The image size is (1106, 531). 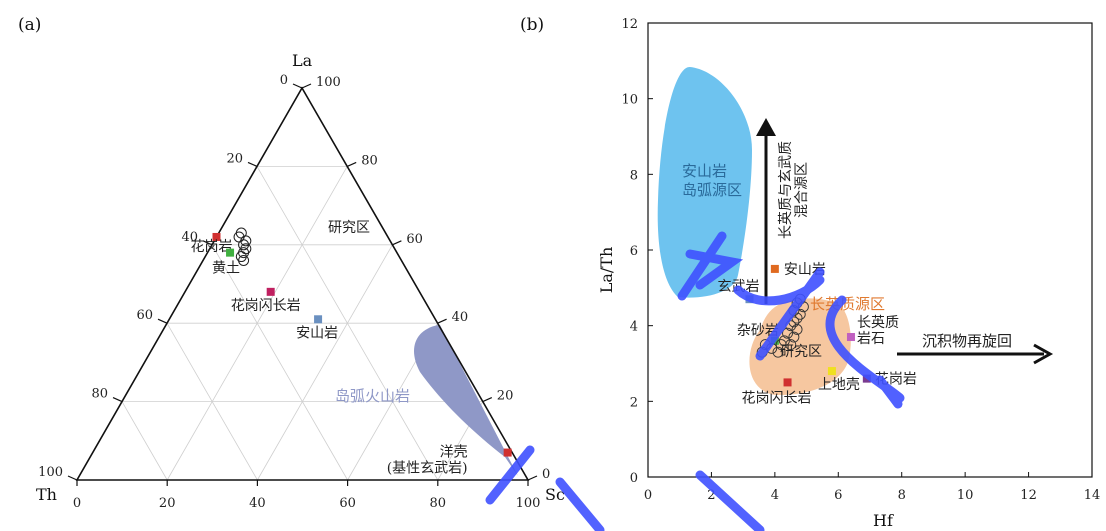 What do you see at coordinates (629, 100) in the screenshot?
I see `y-tick-label: 10` at bounding box center [629, 100].